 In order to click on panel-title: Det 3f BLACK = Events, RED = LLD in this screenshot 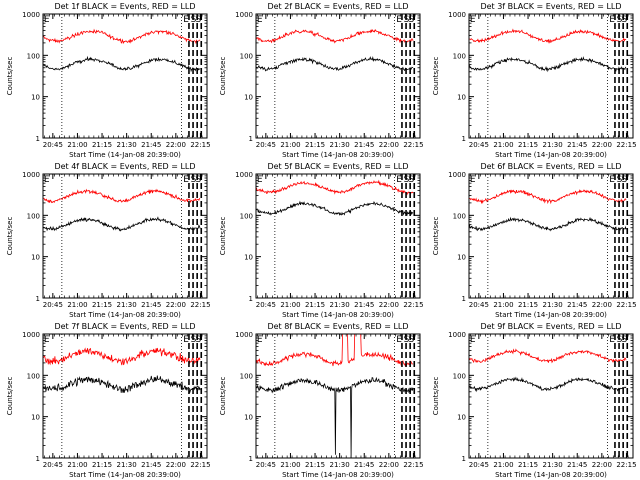, I will do `click(550, 6)`.